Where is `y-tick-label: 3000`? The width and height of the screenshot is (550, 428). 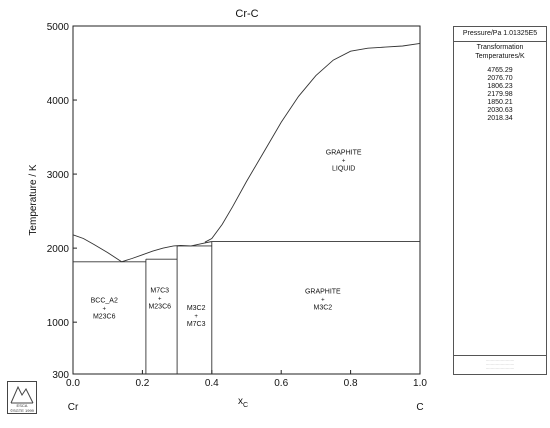
y-tick-label: 3000 is located at coordinates (58, 175).